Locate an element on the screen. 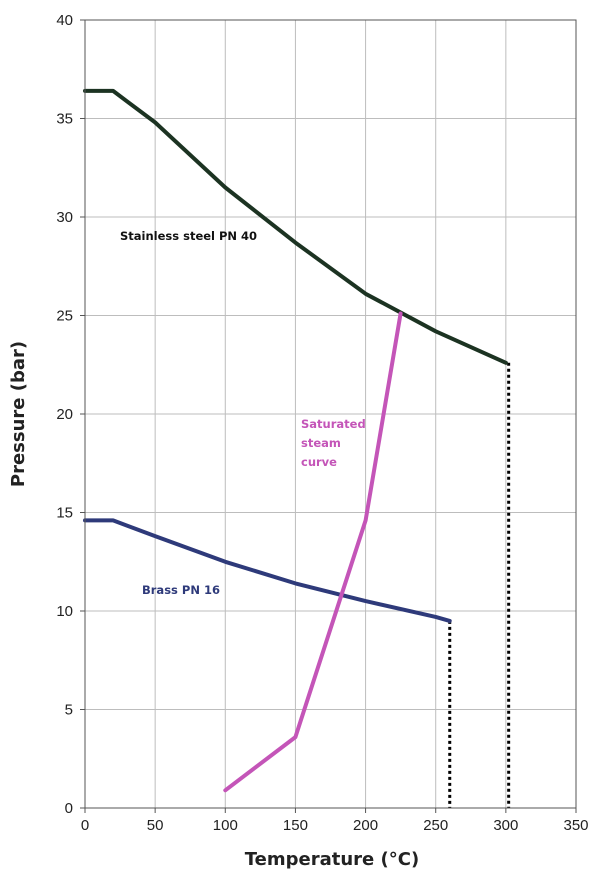 The image size is (592, 869). annotation-stainless-steel: Stainless steel PN 40 is located at coordinates (188, 236).